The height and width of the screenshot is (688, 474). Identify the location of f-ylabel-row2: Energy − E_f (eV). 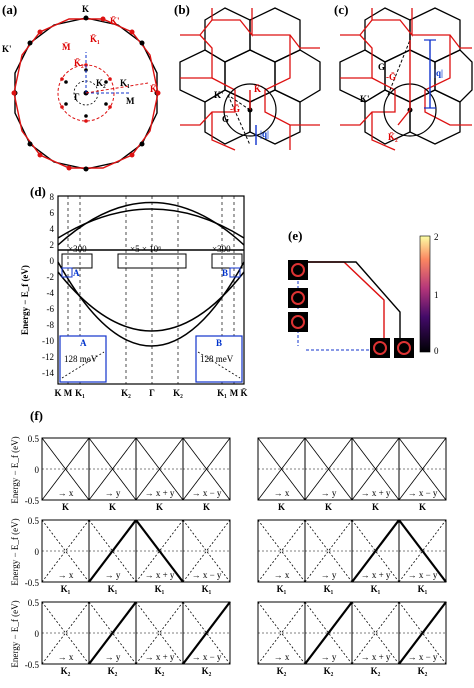
(15, 551).